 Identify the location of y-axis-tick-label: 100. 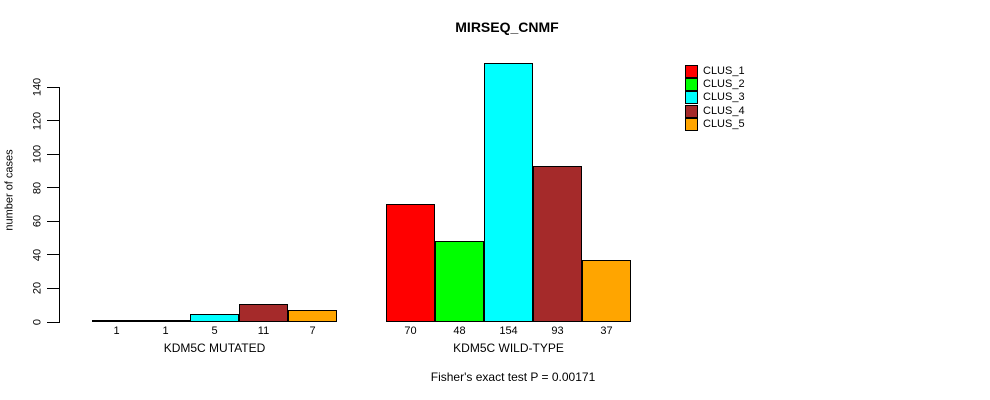
(37, 154).